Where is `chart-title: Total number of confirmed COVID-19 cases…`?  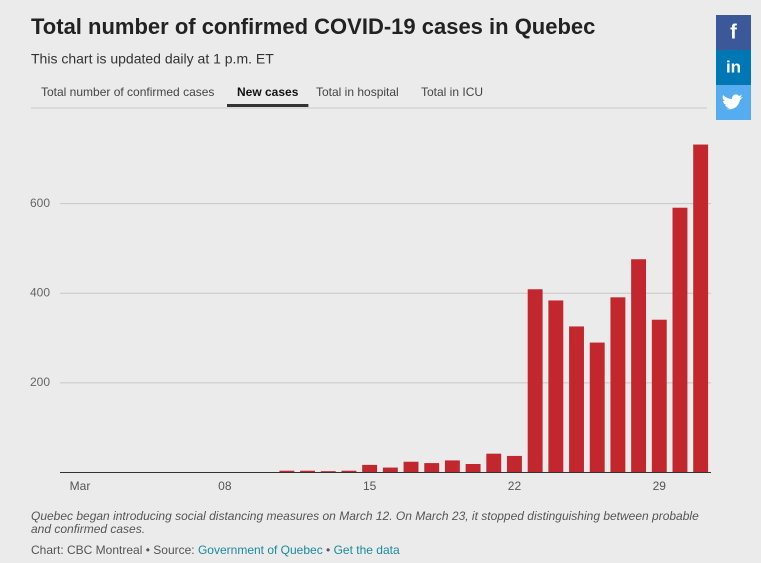 chart-title: Total number of confirmed COVID-19 cases… is located at coordinates (313, 26).